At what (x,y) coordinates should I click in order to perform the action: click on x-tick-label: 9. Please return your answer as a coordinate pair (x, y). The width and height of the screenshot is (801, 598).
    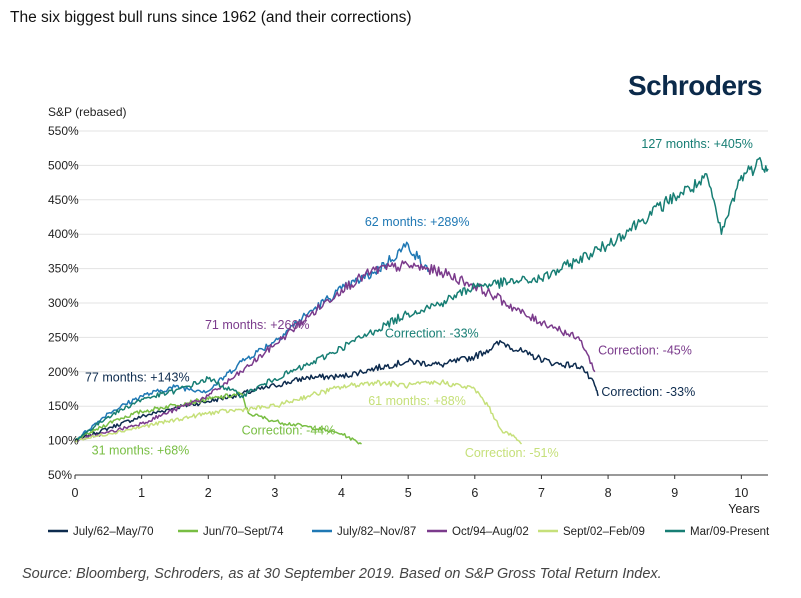
    Looking at the image, I should click on (674, 493).